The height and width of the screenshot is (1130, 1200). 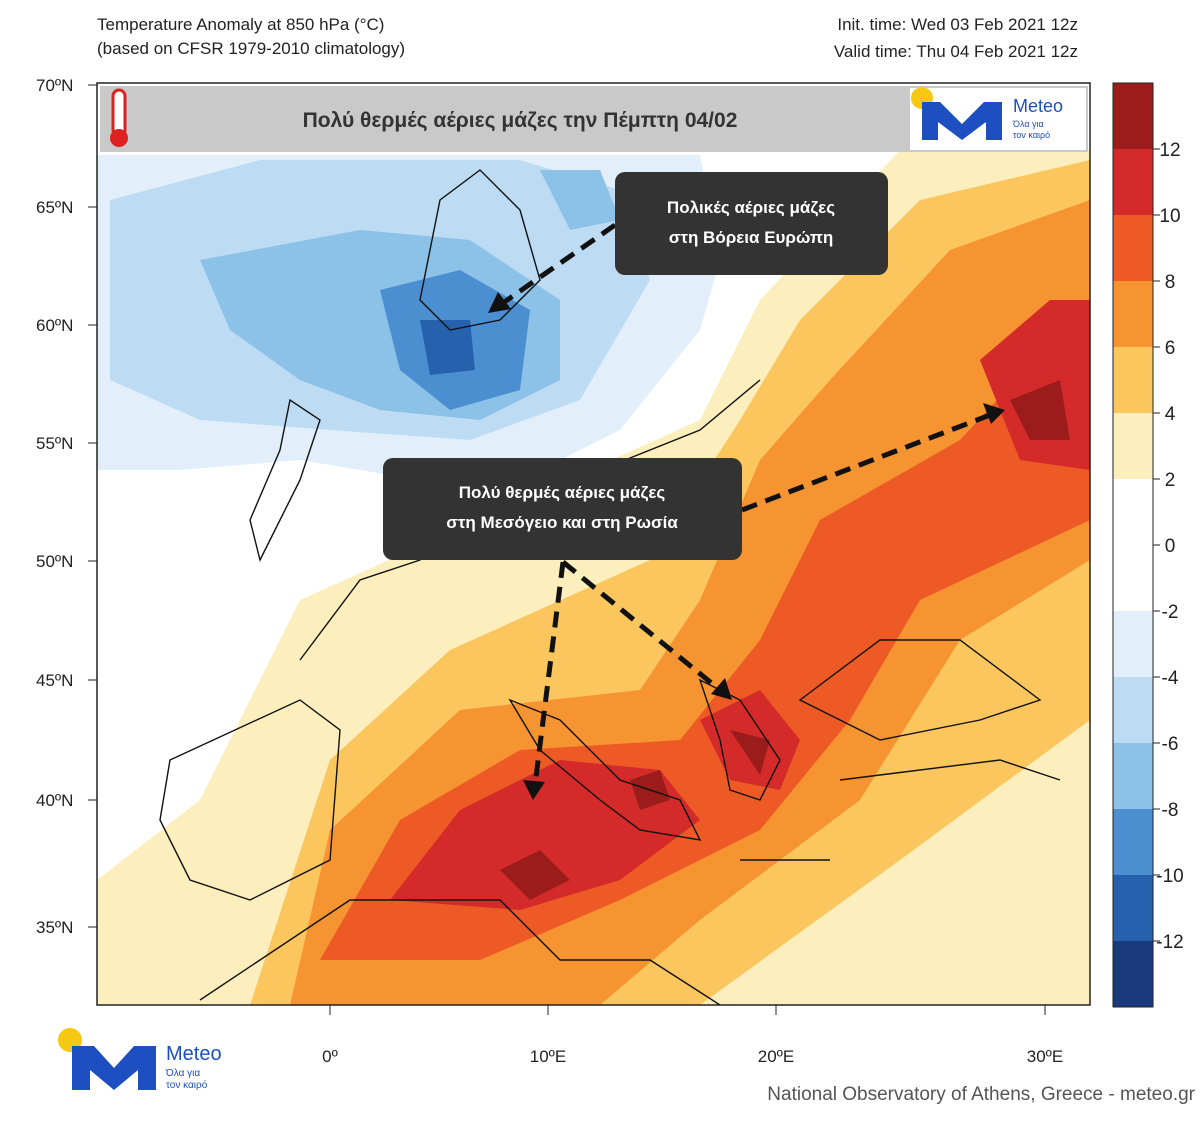 I want to click on valid-time: Valid time: Thu 04 Feb 2021 12z, so click(x=956, y=51).